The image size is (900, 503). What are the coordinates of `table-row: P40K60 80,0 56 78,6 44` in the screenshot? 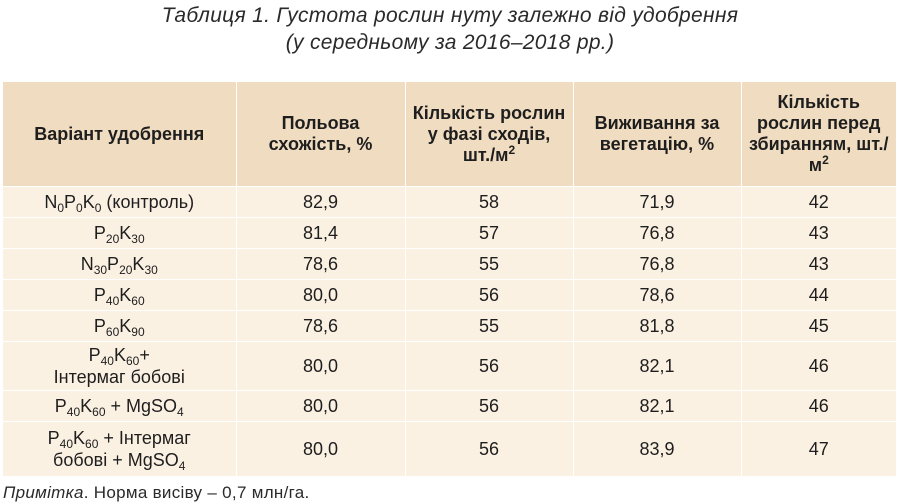 It's located at (449, 295).